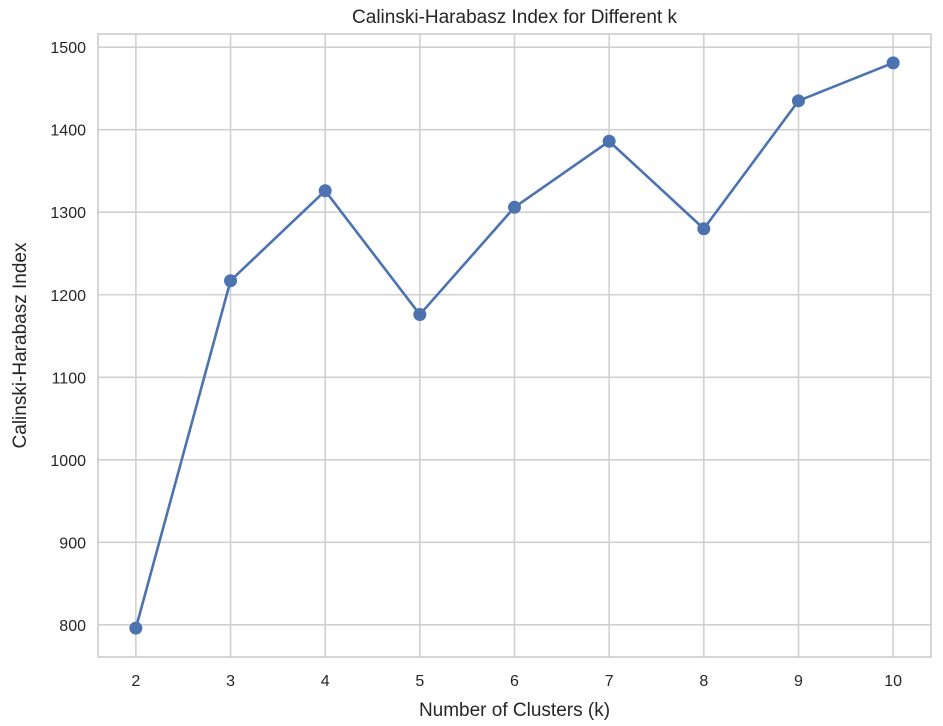 This screenshot has height=726, width=943. Describe the element at coordinates (68, 213) in the screenshot. I see `y-tick-label: 1300` at that location.